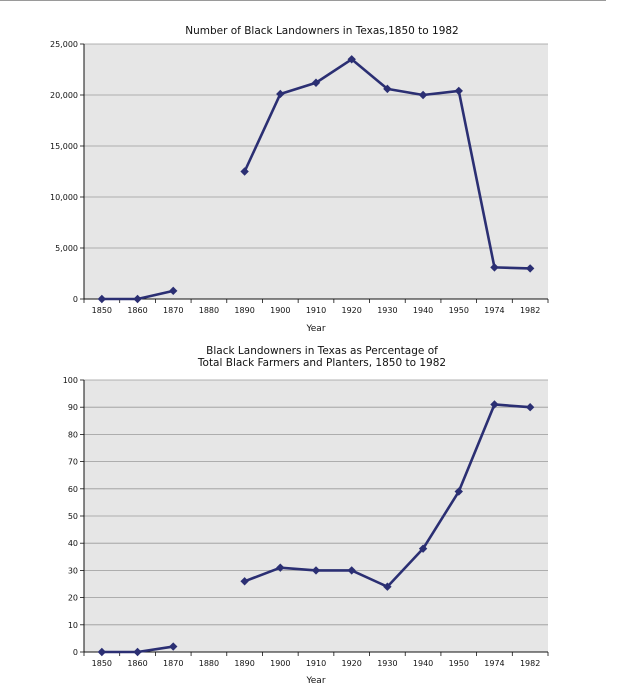 Image resolution: width=622 pixels, height=695 pixels. I want to click on chart-2-x-tick-label: 1950, so click(459, 663).